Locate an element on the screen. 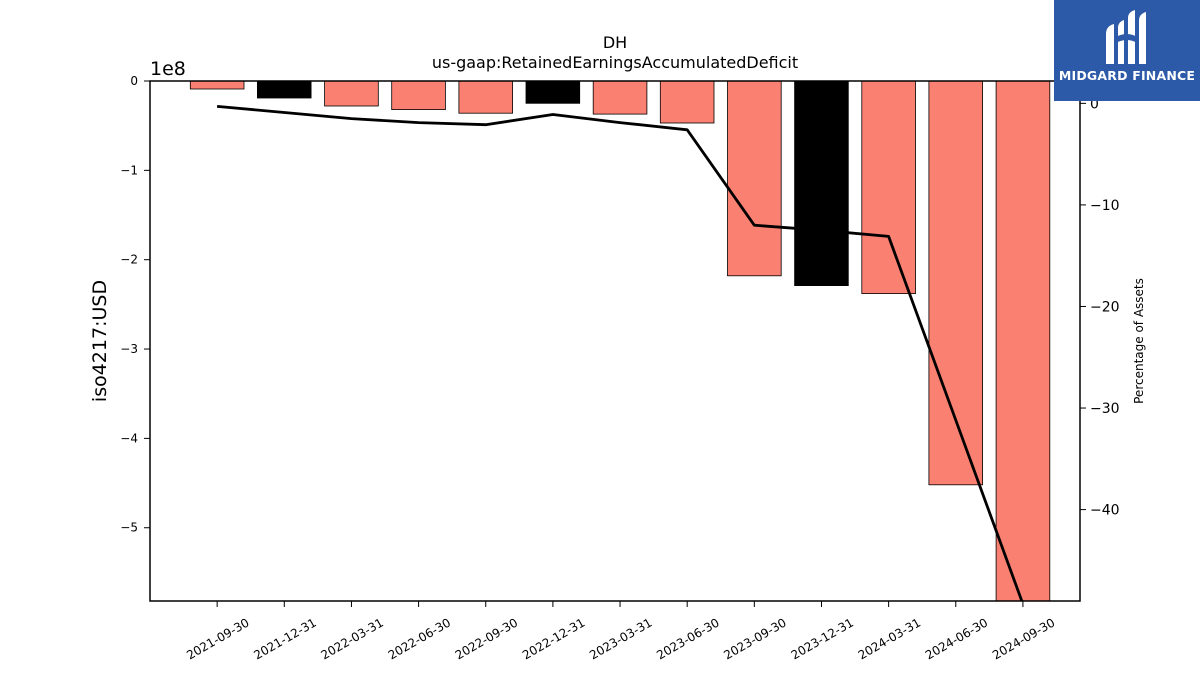 Image resolution: width=1200 pixels, height=675 pixels. x-tick-label: 2024-09-30 is located at coordinates (1023, 638).